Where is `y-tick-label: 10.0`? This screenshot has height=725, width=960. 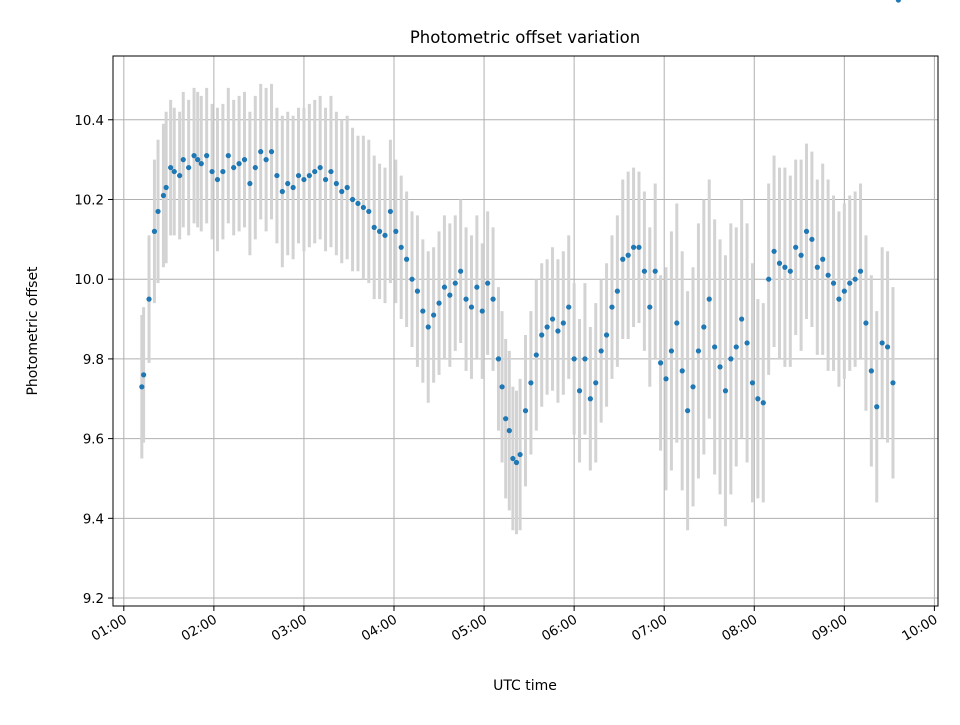
y-tick-label: 10.0 is located at coordinates (89, 280).